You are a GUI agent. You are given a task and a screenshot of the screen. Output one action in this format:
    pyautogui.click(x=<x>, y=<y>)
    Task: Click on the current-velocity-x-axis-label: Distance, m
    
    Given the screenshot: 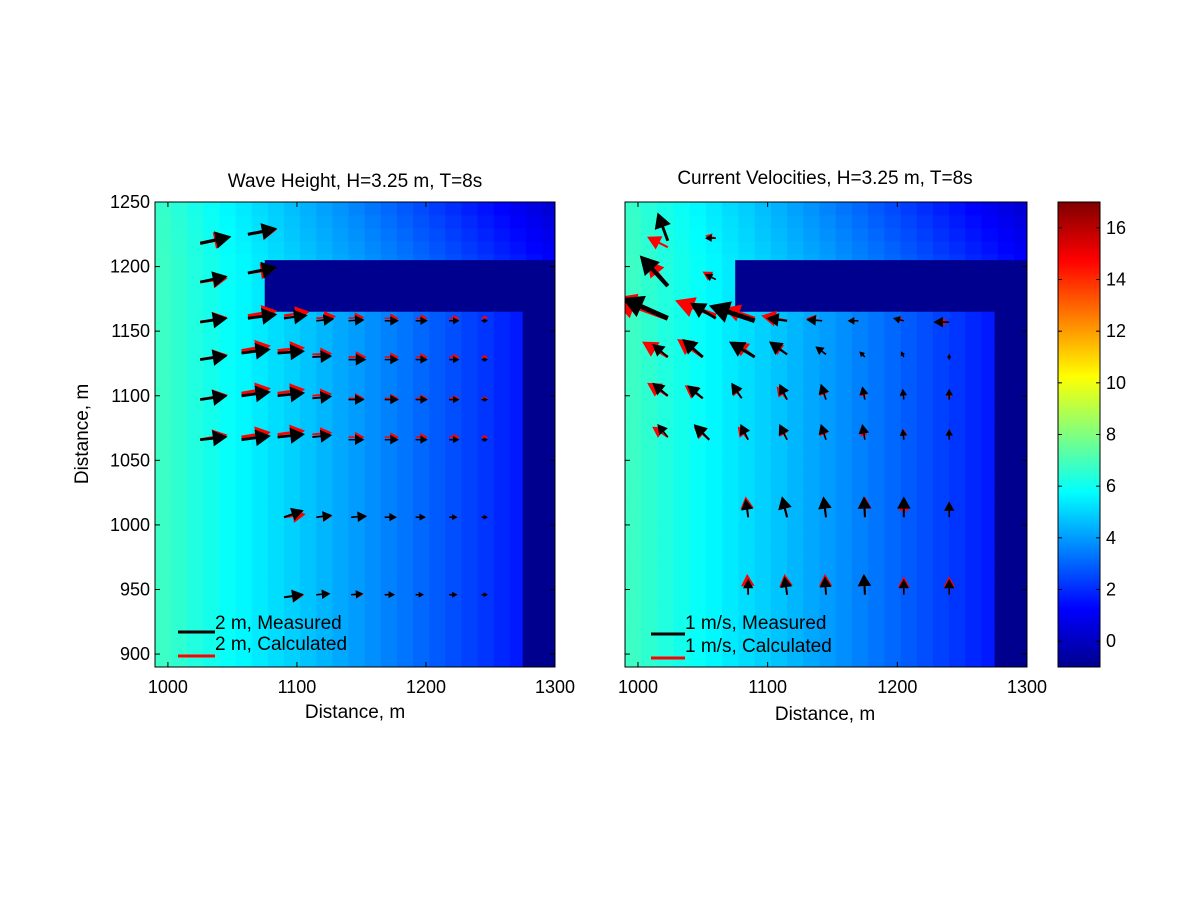 What is the action you would take?
    pyautogui.click(x=825, y=714)
    